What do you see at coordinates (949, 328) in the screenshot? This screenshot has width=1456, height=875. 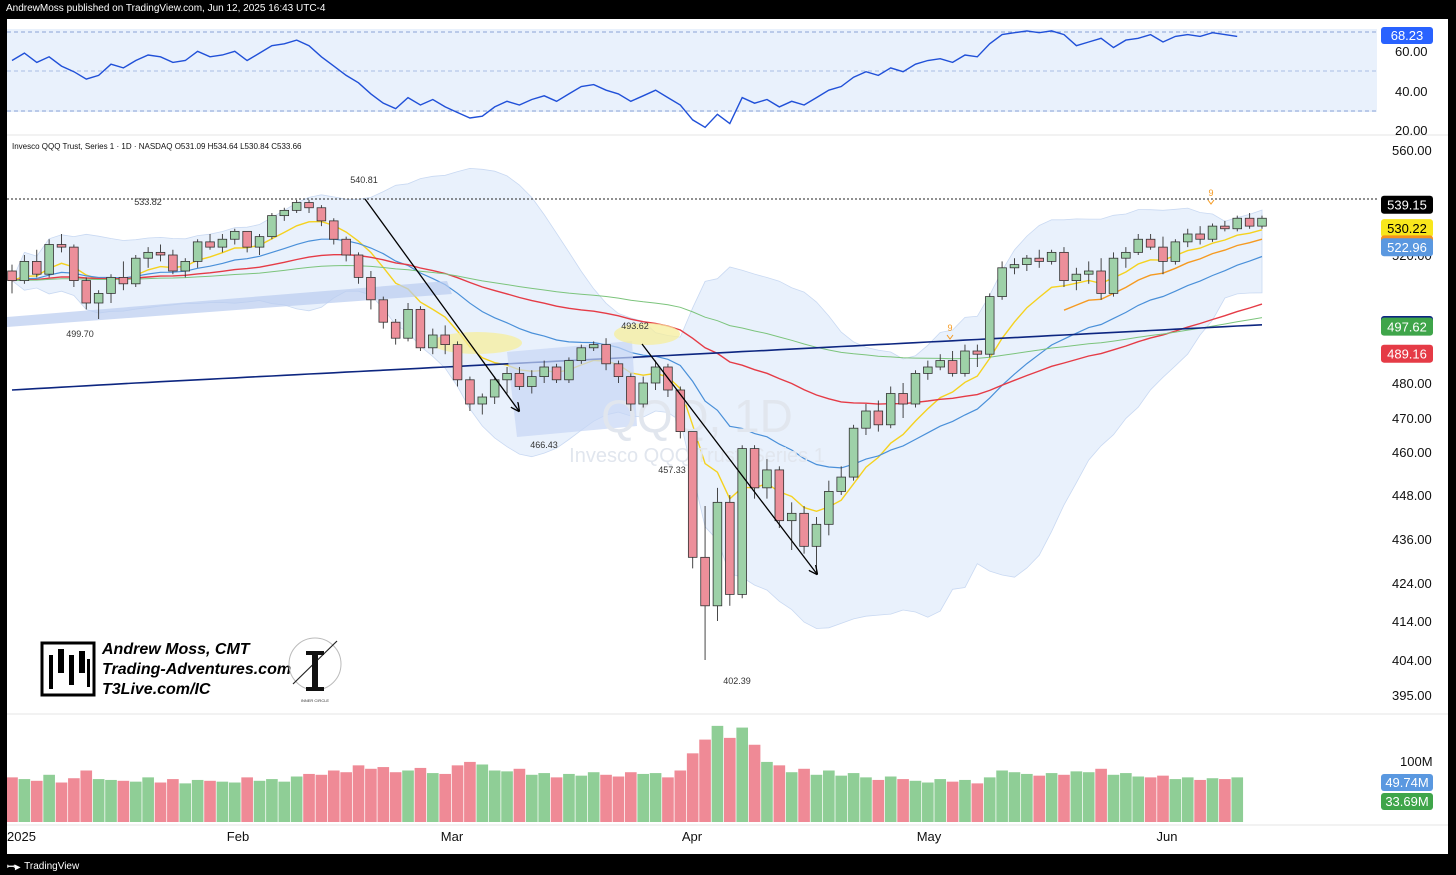 I see `td-count-may: 9` at bounding box center [949, 328].